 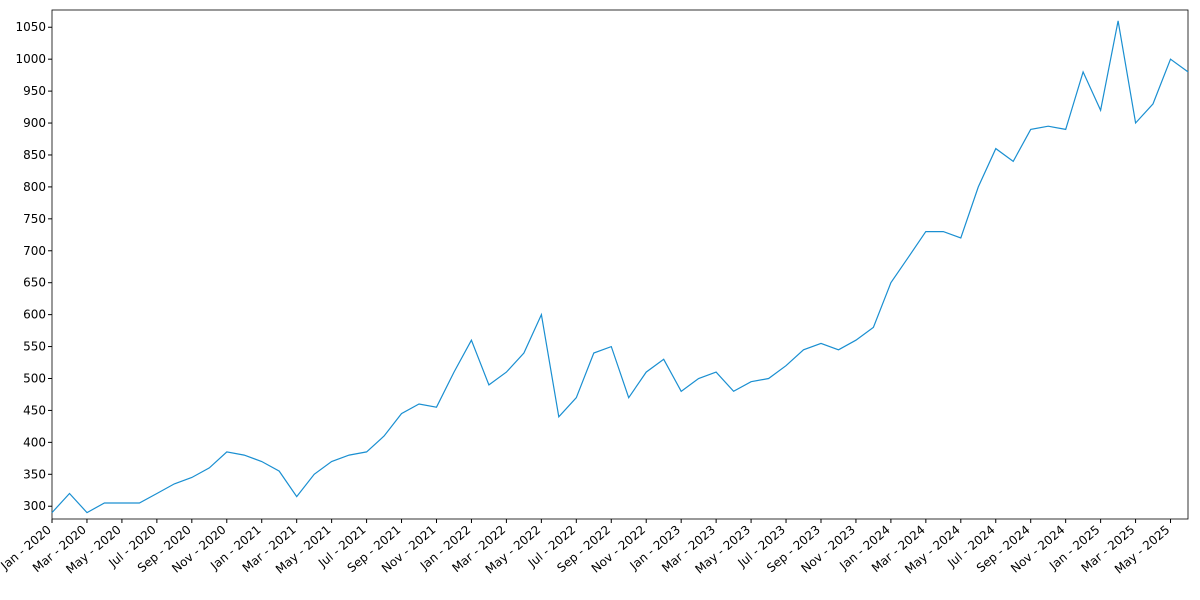 What do you see at coordinates (34, 315) in the screenshot?
I see `y-tick-label: 600` at bounding box center [34, 315].